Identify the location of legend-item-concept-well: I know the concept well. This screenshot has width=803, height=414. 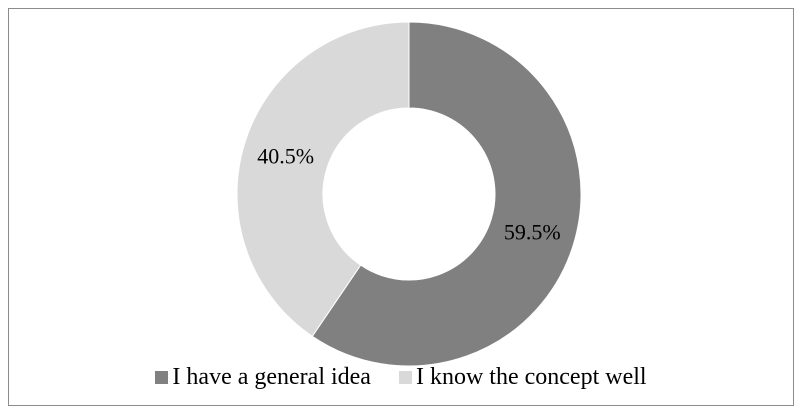
(522, 377).